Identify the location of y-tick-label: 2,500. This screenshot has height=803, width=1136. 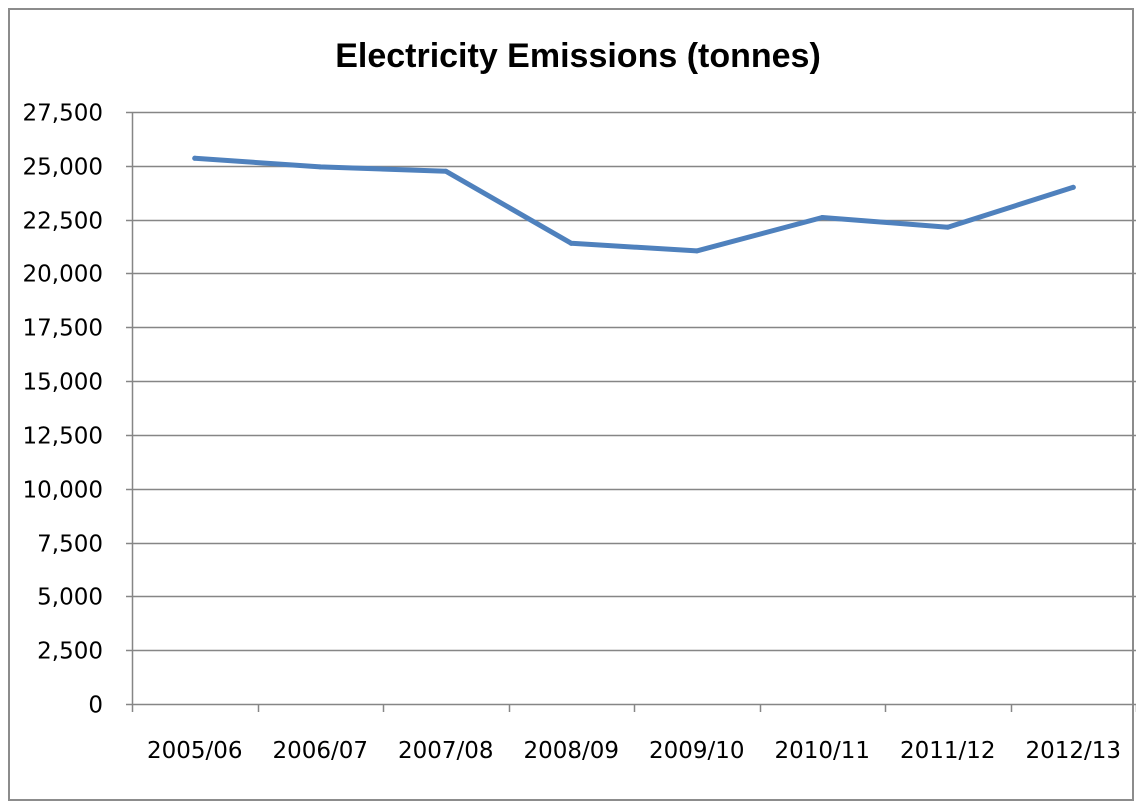
(70, 652).